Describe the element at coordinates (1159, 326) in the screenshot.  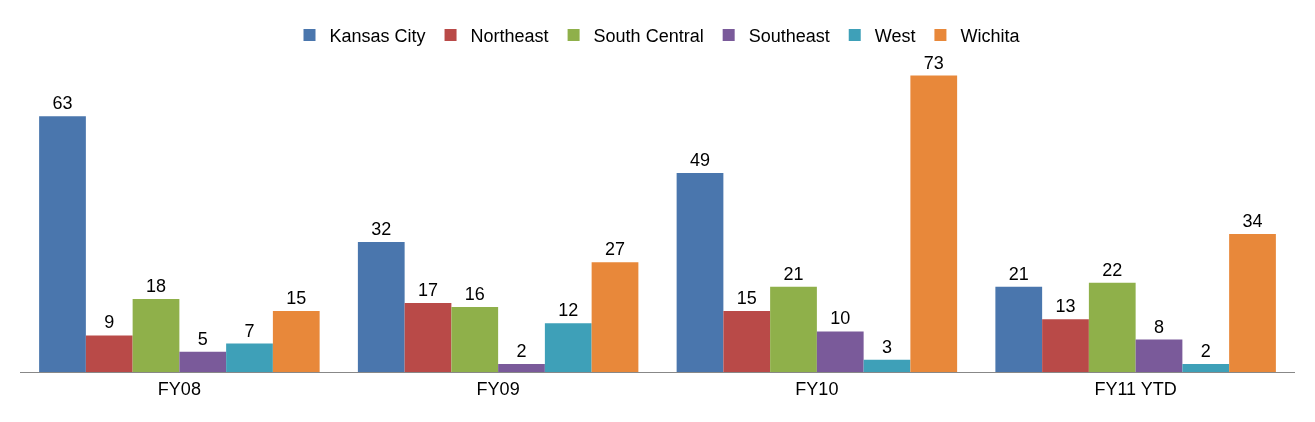
I see `data-label: 8` at that location.